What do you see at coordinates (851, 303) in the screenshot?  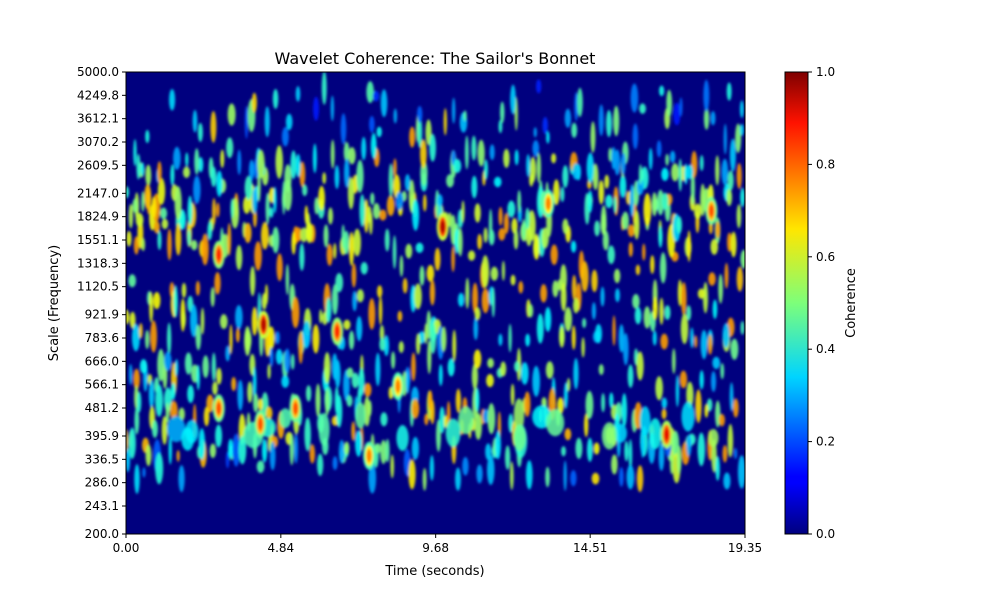 I see `colorbar-label: Coherence` at bounding box center [851, 303].